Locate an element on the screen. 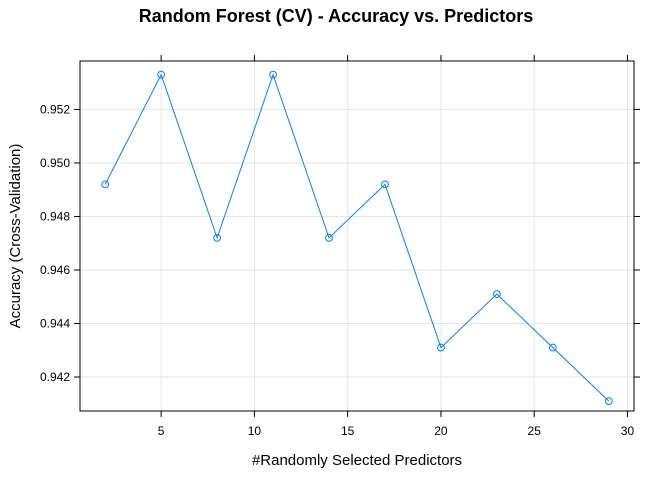  y-tick-label: 0.948 is located at coordinates (55, 216).